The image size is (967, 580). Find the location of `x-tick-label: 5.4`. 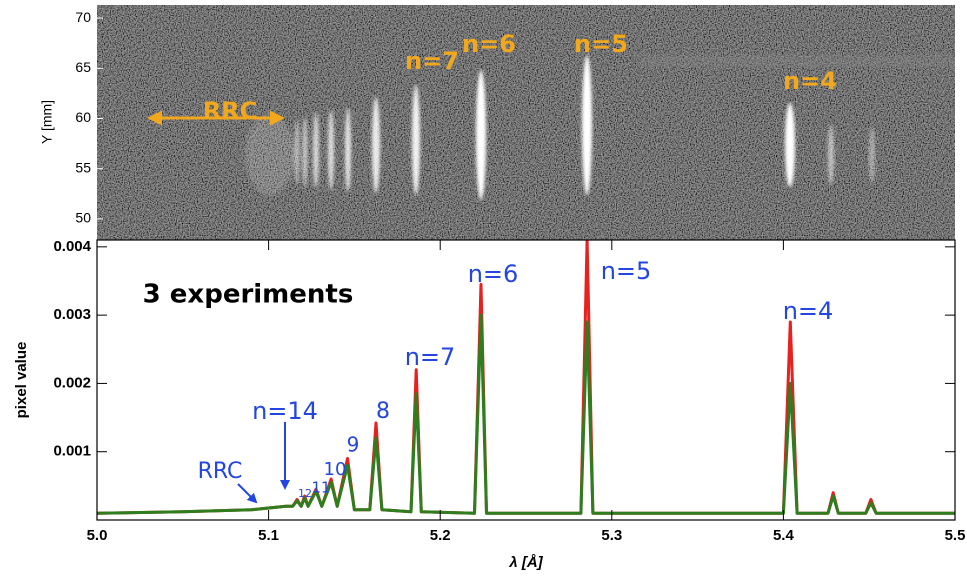

x-tick-label: 5.4 is located at coordinates (784, 535).